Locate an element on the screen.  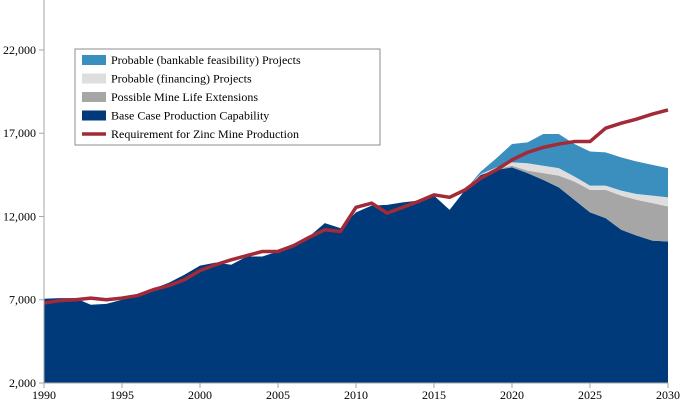
legend-label: Possible Mine Life Extensions is located at coordinates (184, 97).